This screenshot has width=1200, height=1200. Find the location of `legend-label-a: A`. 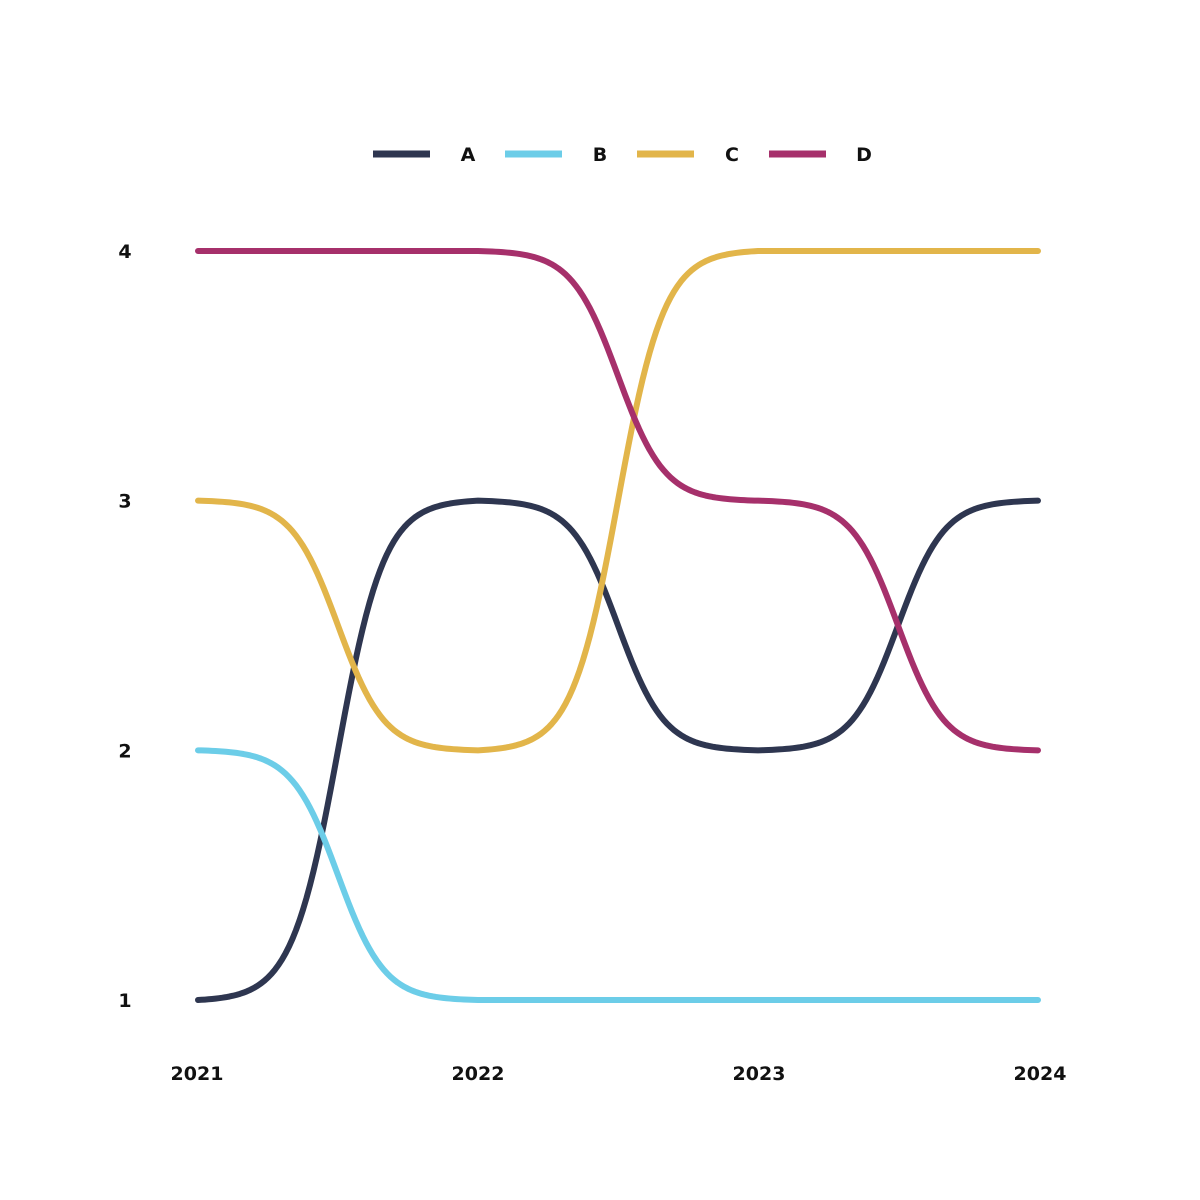

legend-label-a: A is located at coordinates (468, 155).